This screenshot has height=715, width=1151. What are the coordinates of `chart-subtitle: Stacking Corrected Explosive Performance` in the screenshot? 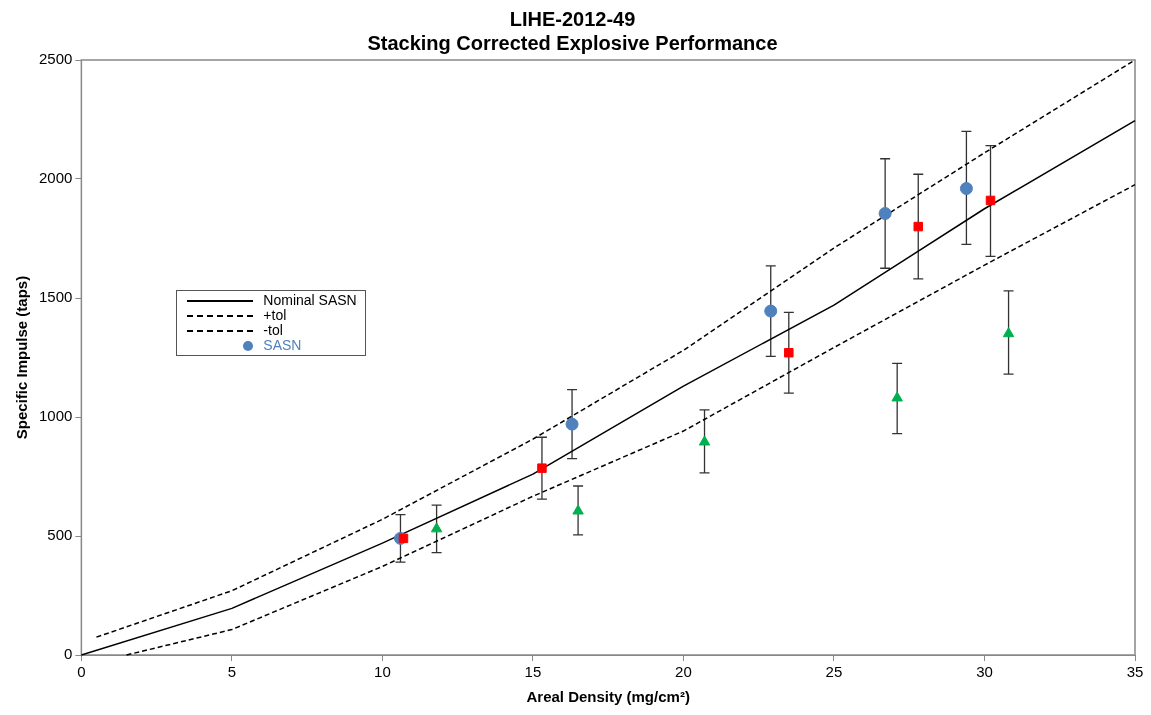 It's located at (572, 42).